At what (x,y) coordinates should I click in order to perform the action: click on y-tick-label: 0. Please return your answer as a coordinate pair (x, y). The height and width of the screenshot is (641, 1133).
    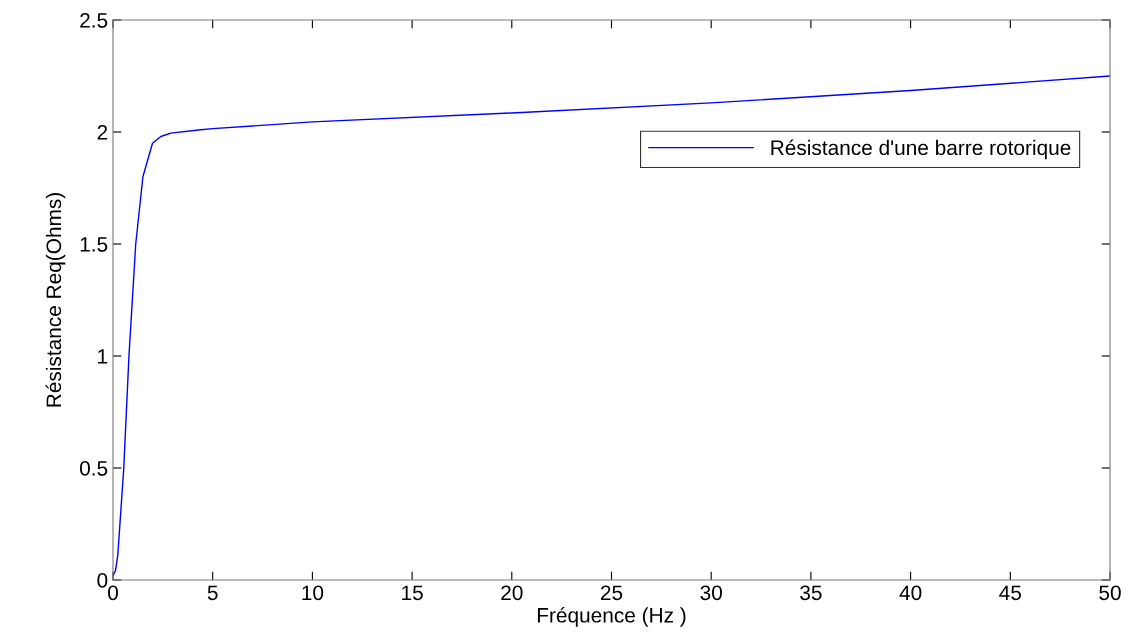
    Looking at the image, I should click on (102, 580).